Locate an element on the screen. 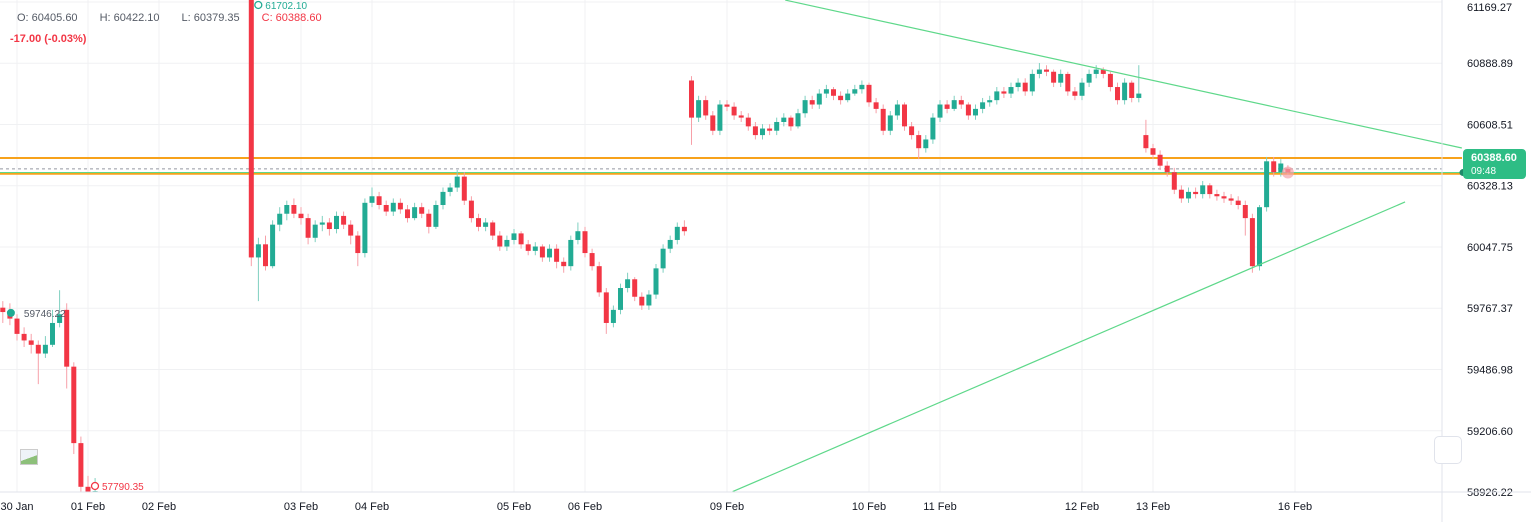 Image resolution: width=1531 pixels, height=522 pixels. extreme-marker is located at coordinates (258, 5).